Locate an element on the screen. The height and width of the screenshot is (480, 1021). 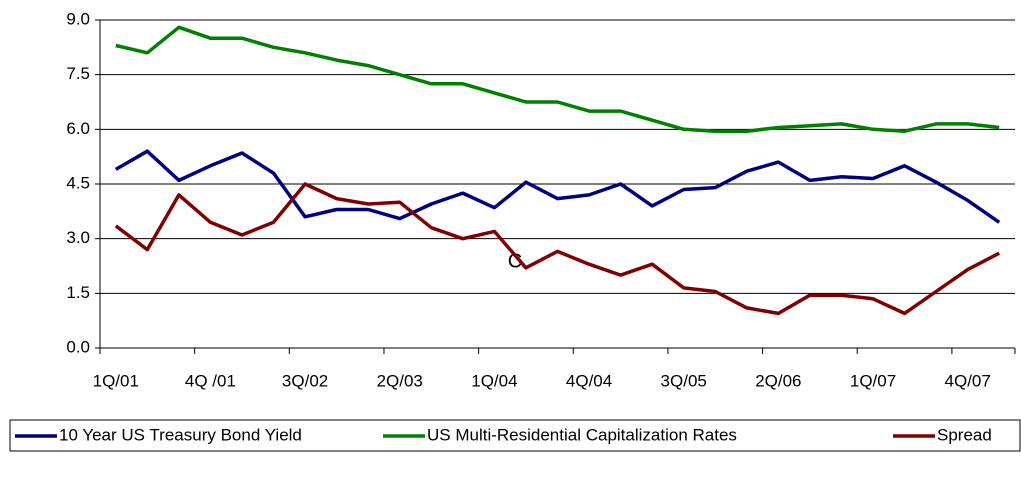
y-tick-label: 7.5 is located at coordinates (78, 73).